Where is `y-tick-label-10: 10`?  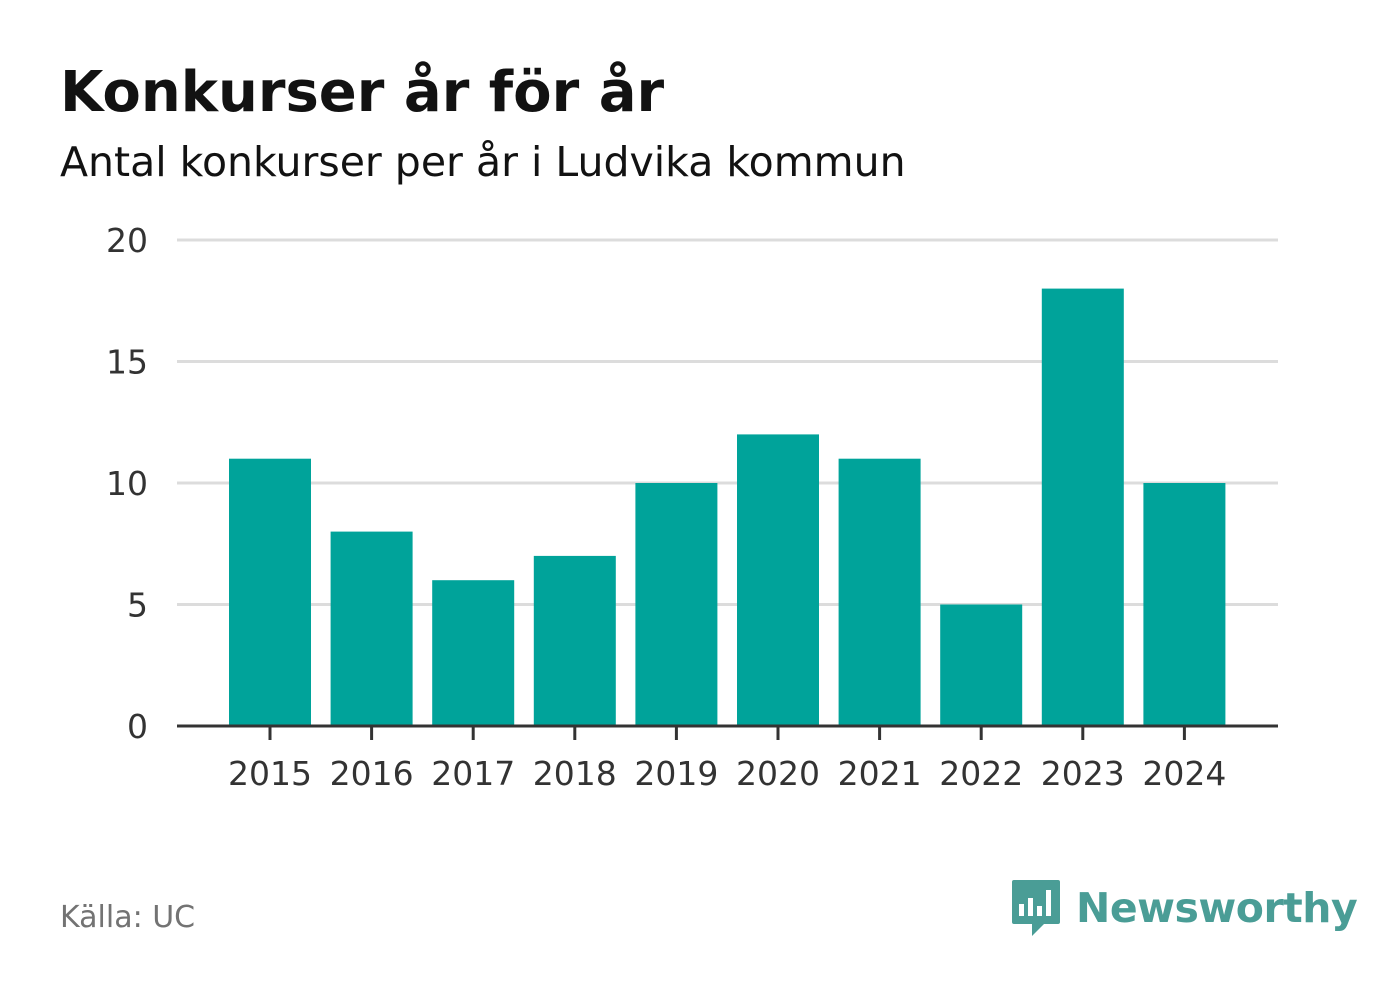
y-tick-label-10: 10 is located at coordinates (127, 483).